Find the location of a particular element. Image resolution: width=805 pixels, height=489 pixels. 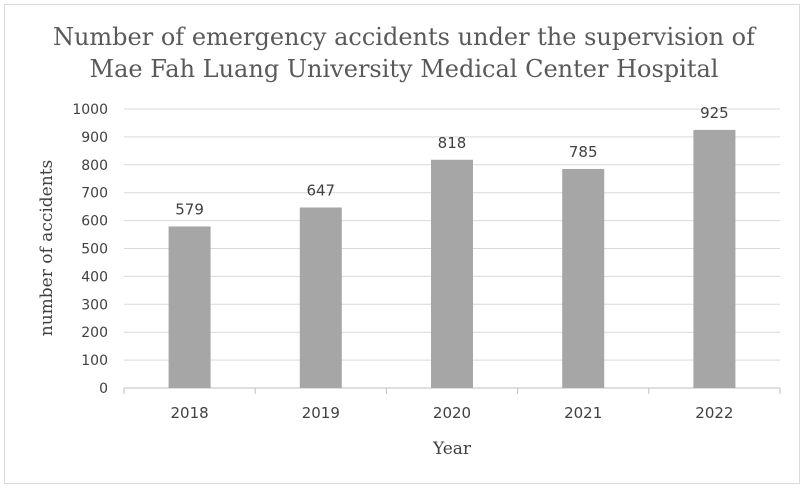

x-tick-label: 2018 is located at coordinates (190, 413).